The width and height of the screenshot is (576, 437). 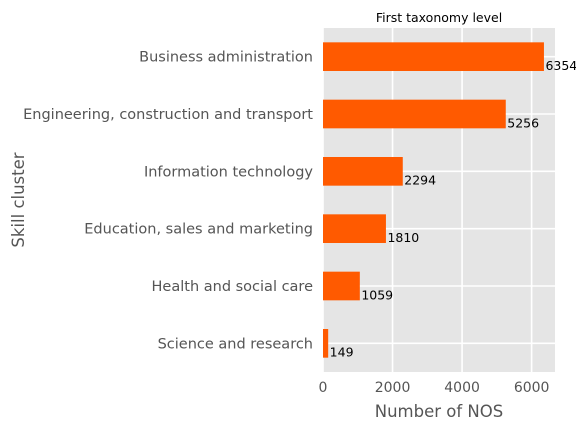 What do you see at coordinates (403, 237) in the screenshot?
I see `bar-value-label: 1810` at bounding box center [403, 237].